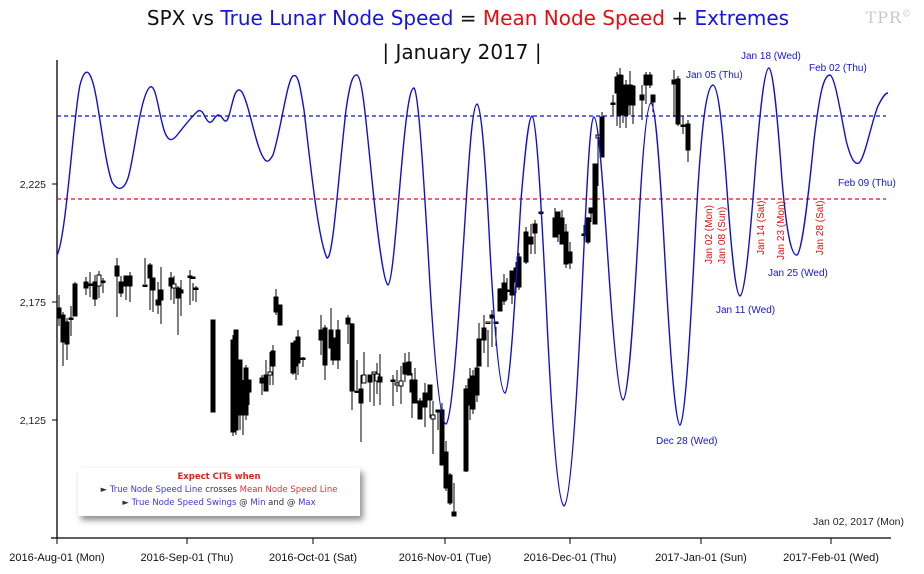  Describe the element at coordinates (183, 18) in the screenshot. I see `title-part: SPX vs` at that location.